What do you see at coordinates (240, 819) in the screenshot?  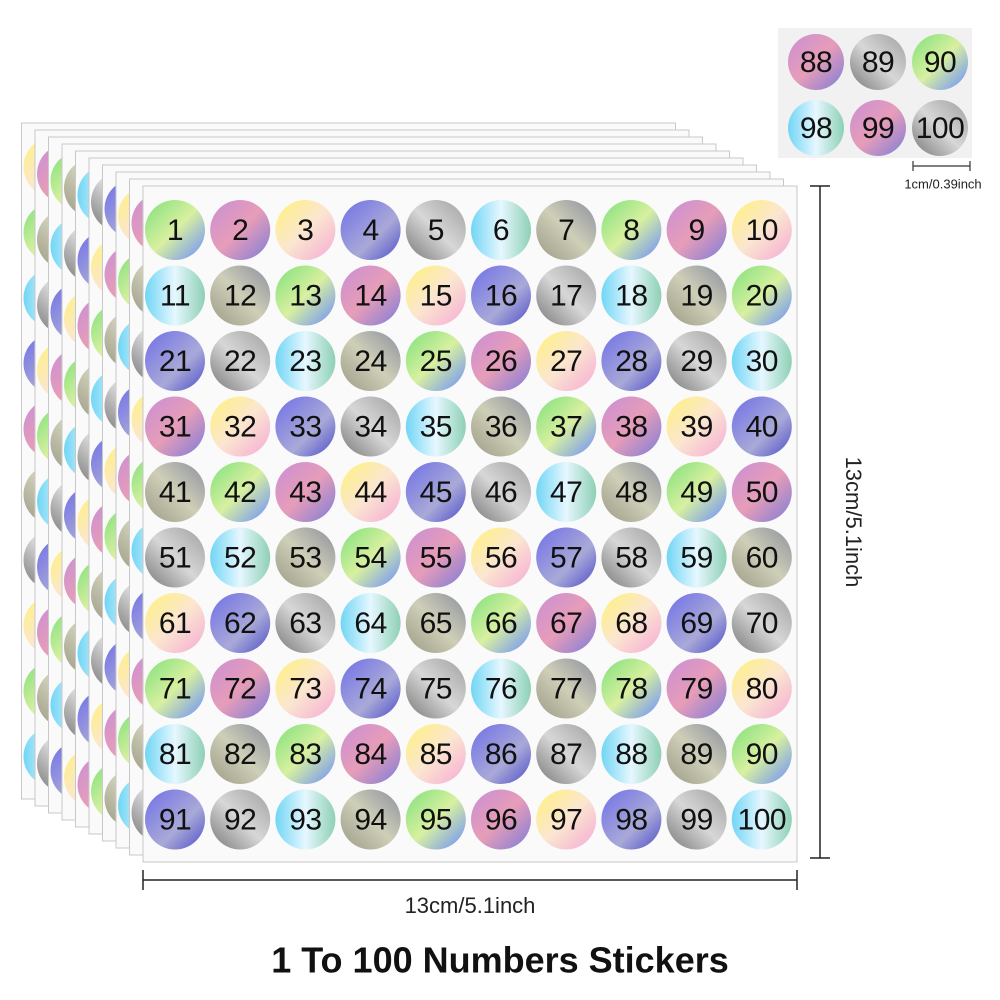 I see `sticker-number: 92` at bounding box center [240, 819].